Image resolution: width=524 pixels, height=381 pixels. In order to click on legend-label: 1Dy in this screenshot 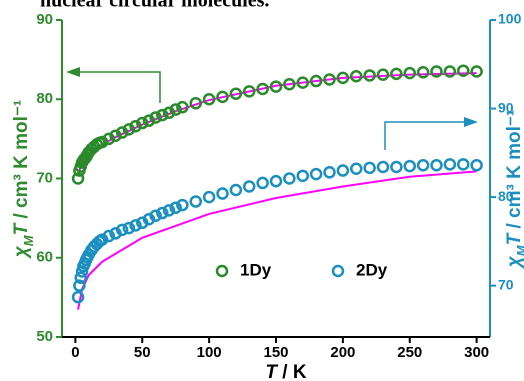, I will do `click(256, 269)`.